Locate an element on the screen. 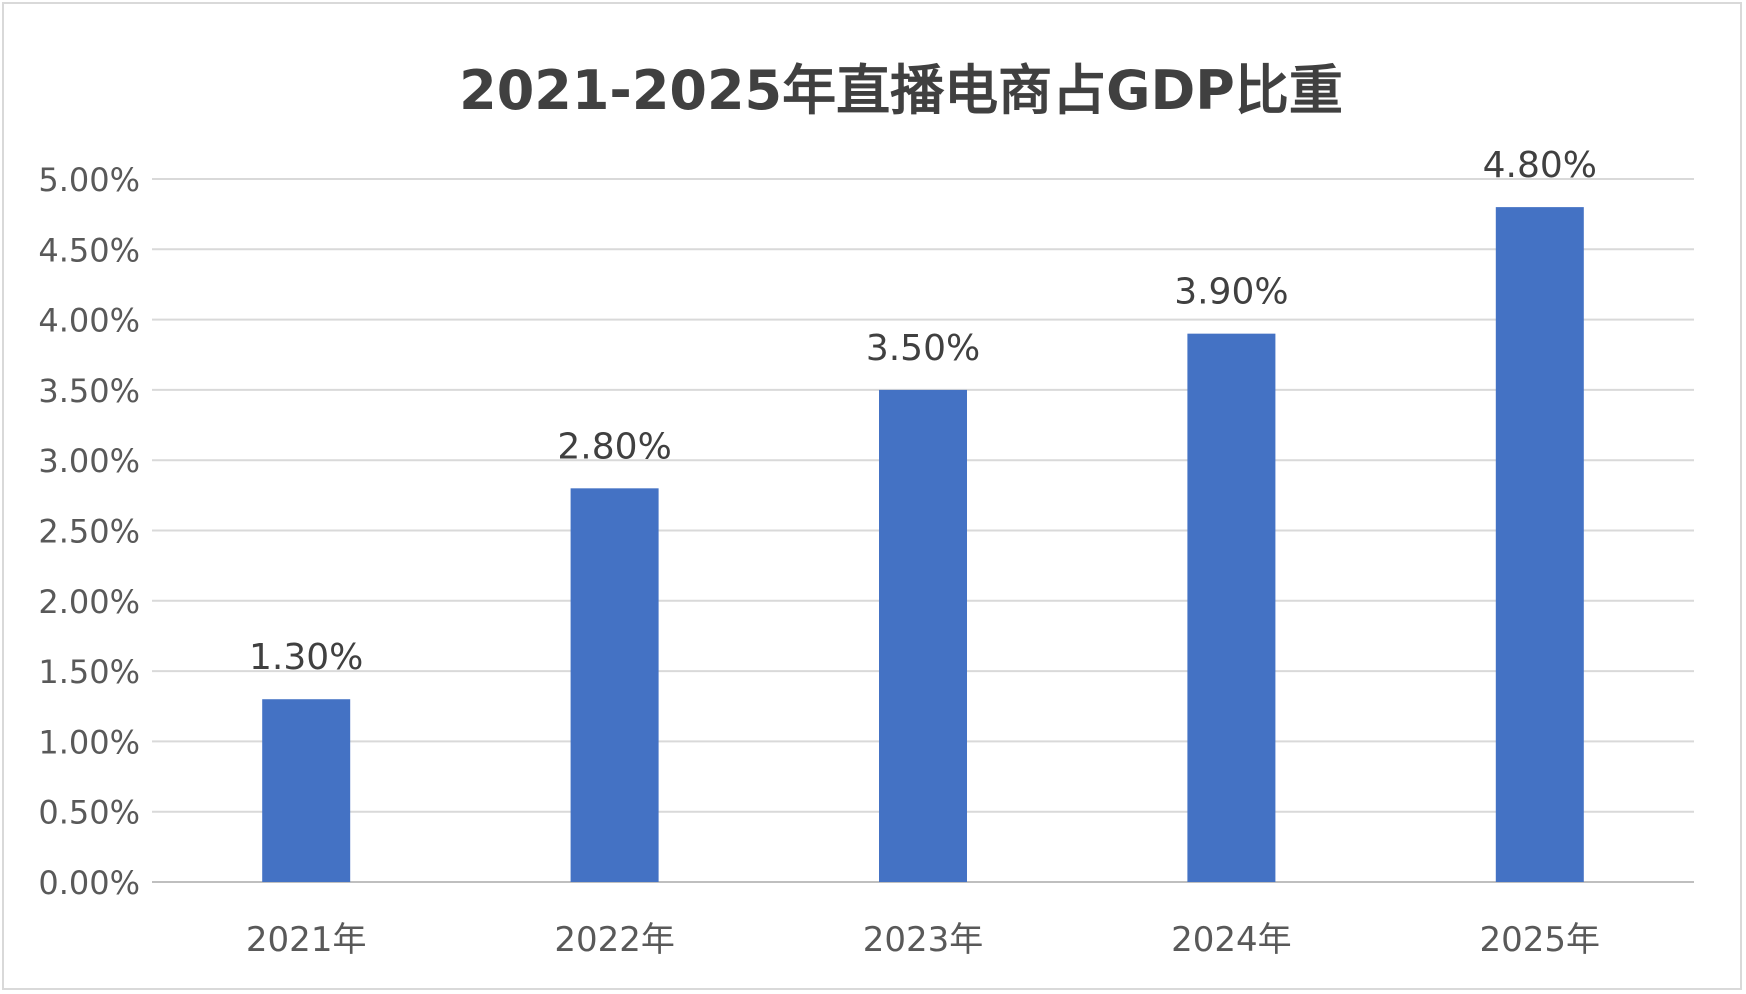 The image size is (1746, 994). x-tick-label: 2022年 is located at coordinates (614, 940).